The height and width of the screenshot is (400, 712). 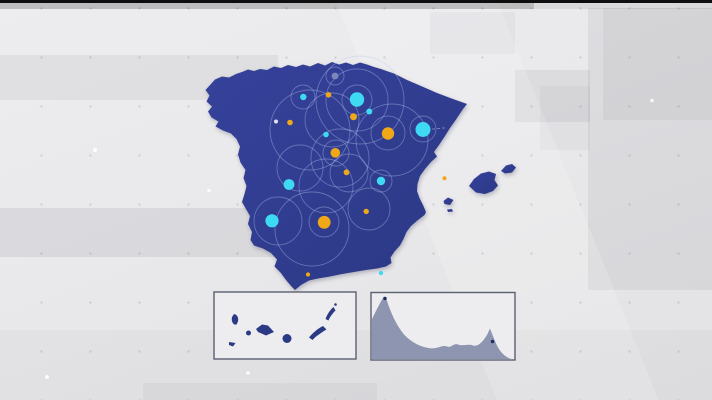 What do you see at coordinates (330, 314) in the screenshot?
I see `lanzarote-island` at bounding box center [330, 314].